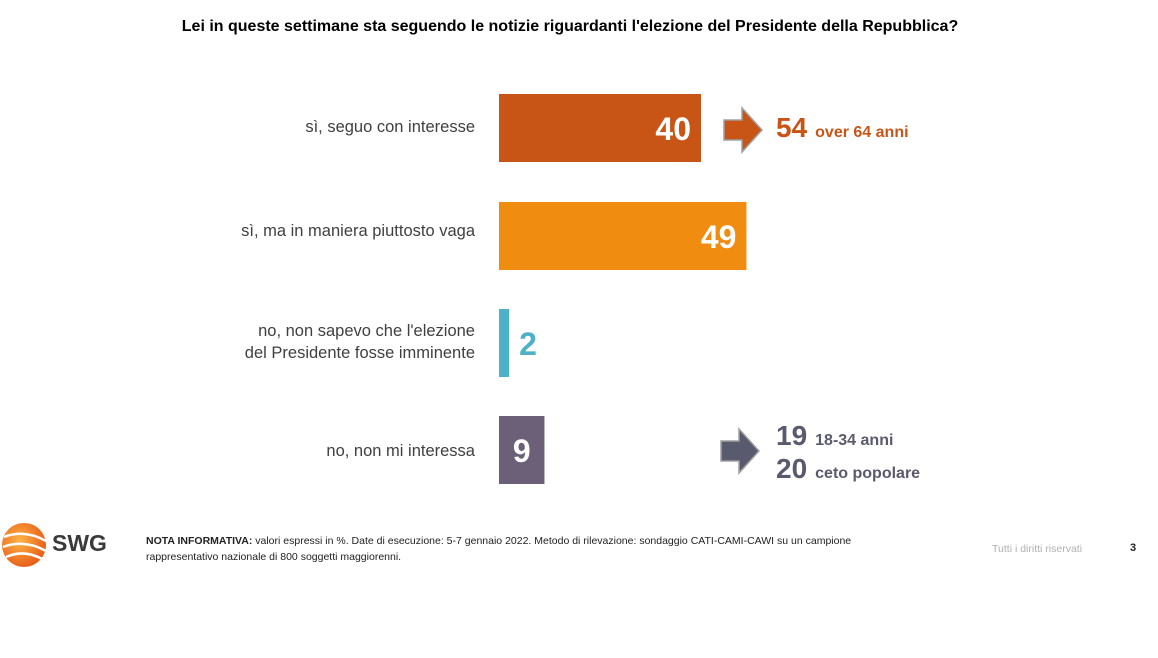  I want to click on rights-text: Tutti i diritti riservati, so click(1037, 549).